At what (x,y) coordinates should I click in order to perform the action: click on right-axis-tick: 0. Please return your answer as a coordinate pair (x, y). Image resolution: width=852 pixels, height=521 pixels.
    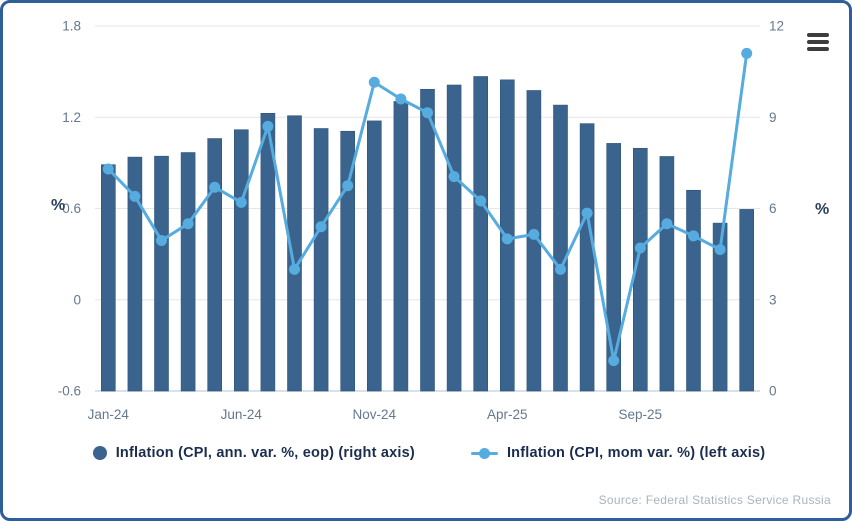
    Looking at the image, I should click on (773, 391).